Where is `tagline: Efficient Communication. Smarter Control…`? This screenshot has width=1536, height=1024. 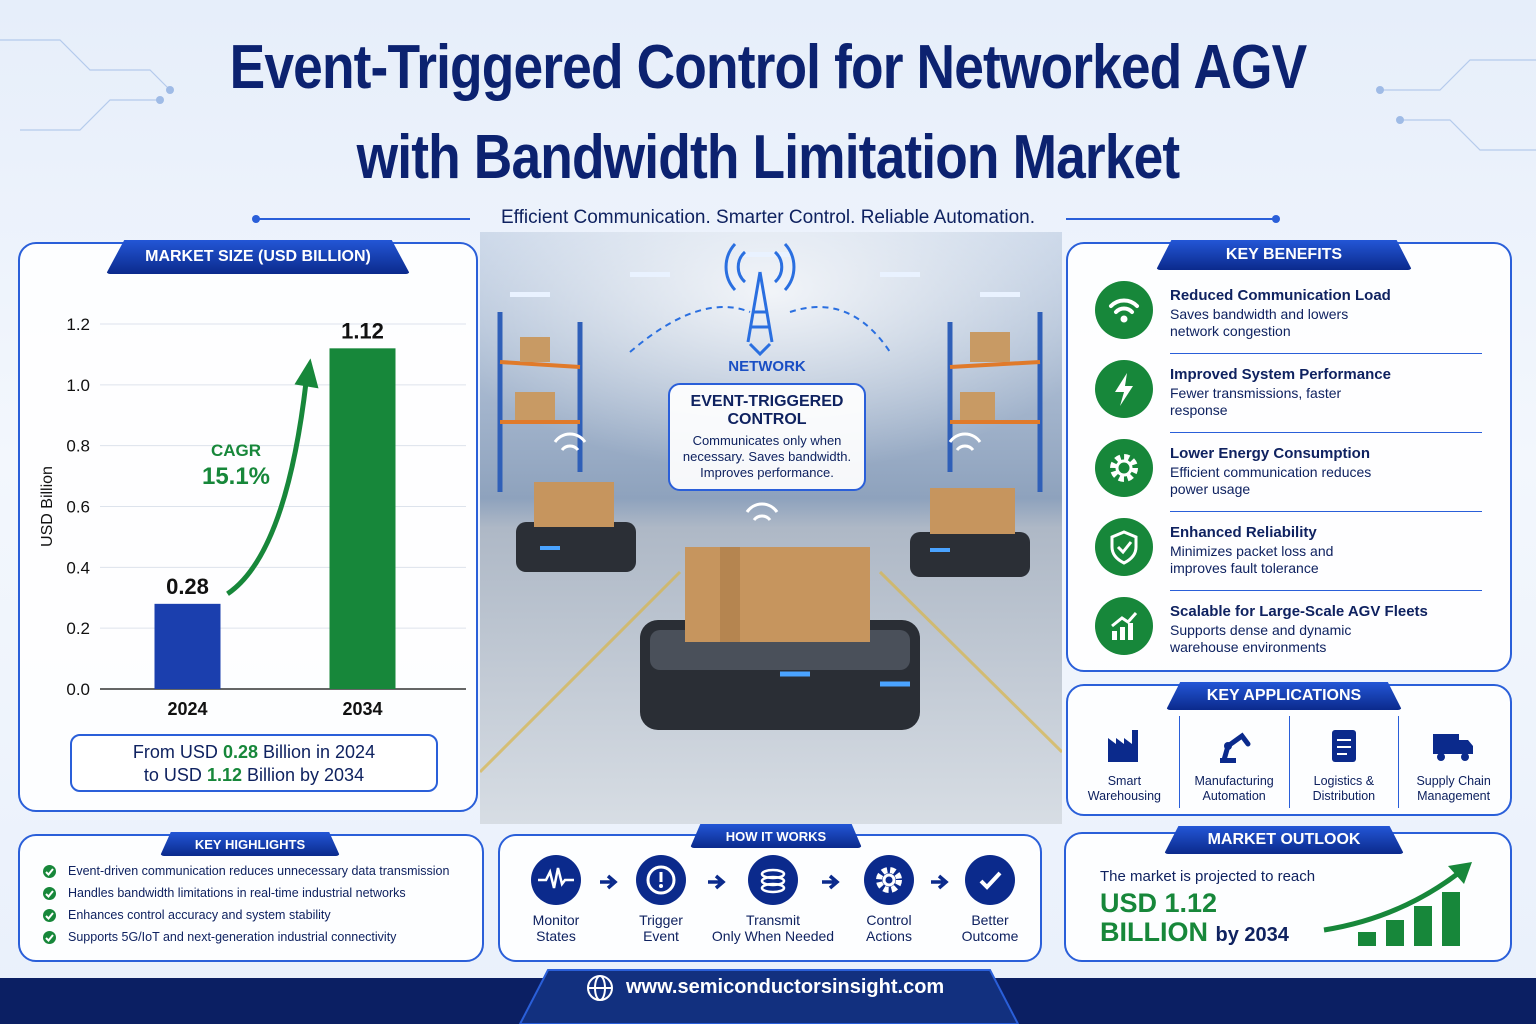 tagline: Efficient Communication. Smarter Control… is located at coordinates (767, 217).